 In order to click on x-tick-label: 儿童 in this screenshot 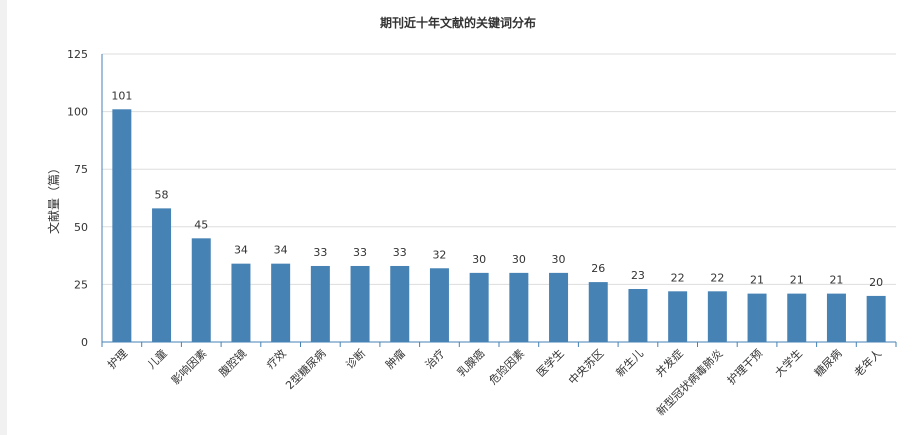, I will do `click(156, 358)`.